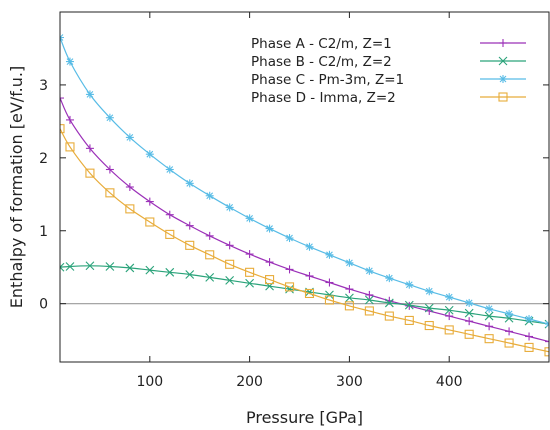 This screenshot has width=550, height=430. I want to click on legend-label: Phase B - C2/m, Z=2, so click(321, 62).